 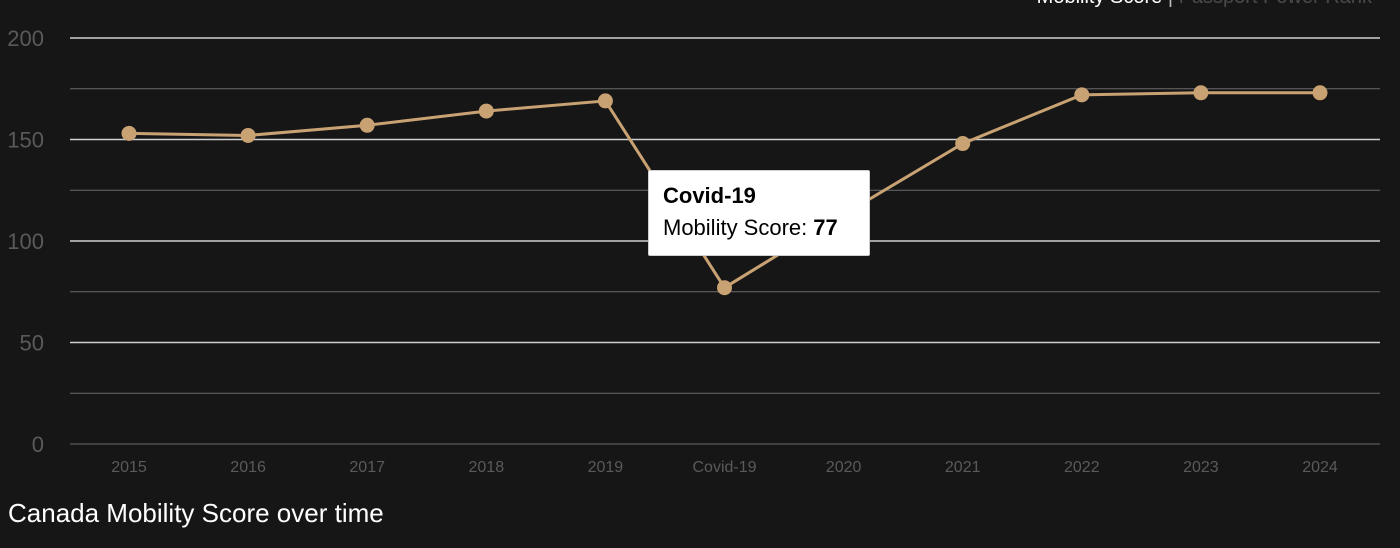 What do you see at coordinates (1100, 4) in the screenshot?
I see `toggle-mobility-score: Mobility Score` at bounding box center [1100, 4].